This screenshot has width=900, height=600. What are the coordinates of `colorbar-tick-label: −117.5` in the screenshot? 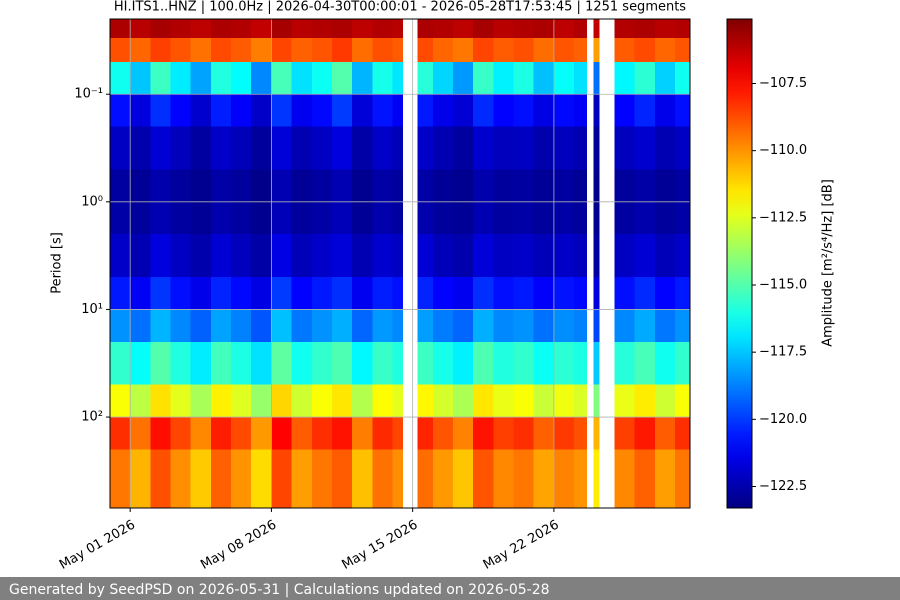 It's located at (783, 352).